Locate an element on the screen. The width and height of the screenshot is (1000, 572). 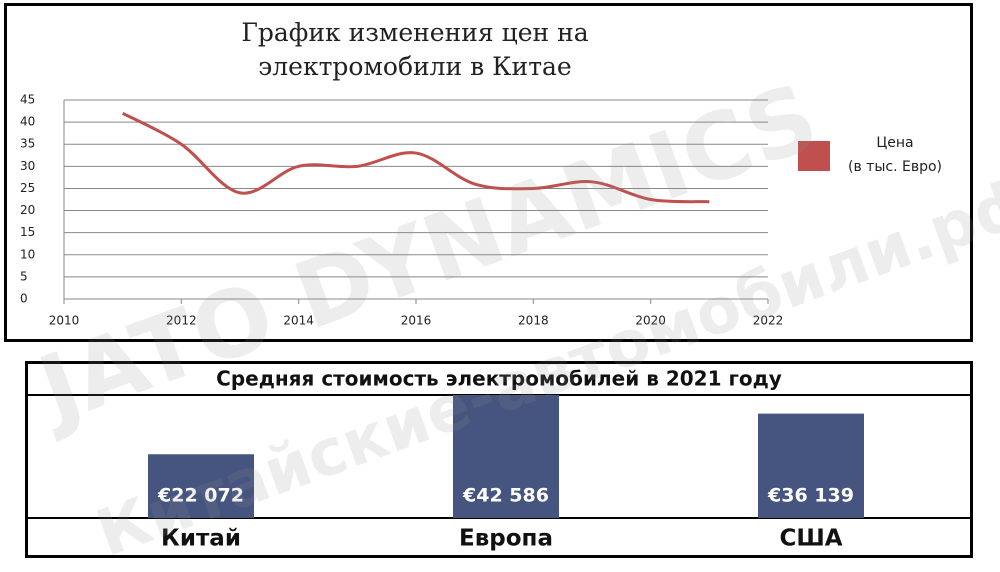
y-tick-label: 5 is located at coordinates (24, 276).